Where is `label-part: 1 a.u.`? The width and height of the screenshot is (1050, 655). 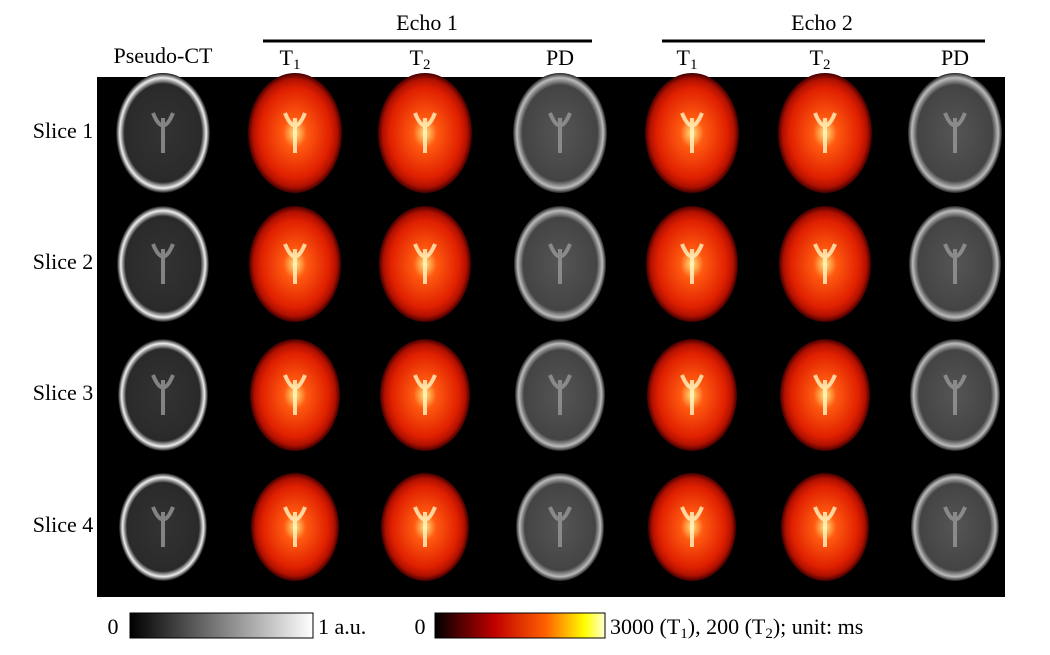 label-part: 1 a.u. is located at coordinates (342, 626).